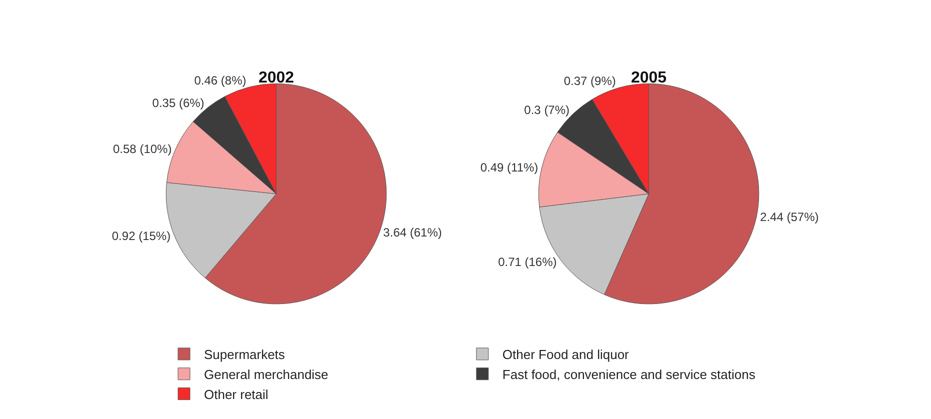  What do you see at coordinates (527, 261) in the screenshot?
I see `data-label: 0.71 (16%)` at bounding box center [527, 261].